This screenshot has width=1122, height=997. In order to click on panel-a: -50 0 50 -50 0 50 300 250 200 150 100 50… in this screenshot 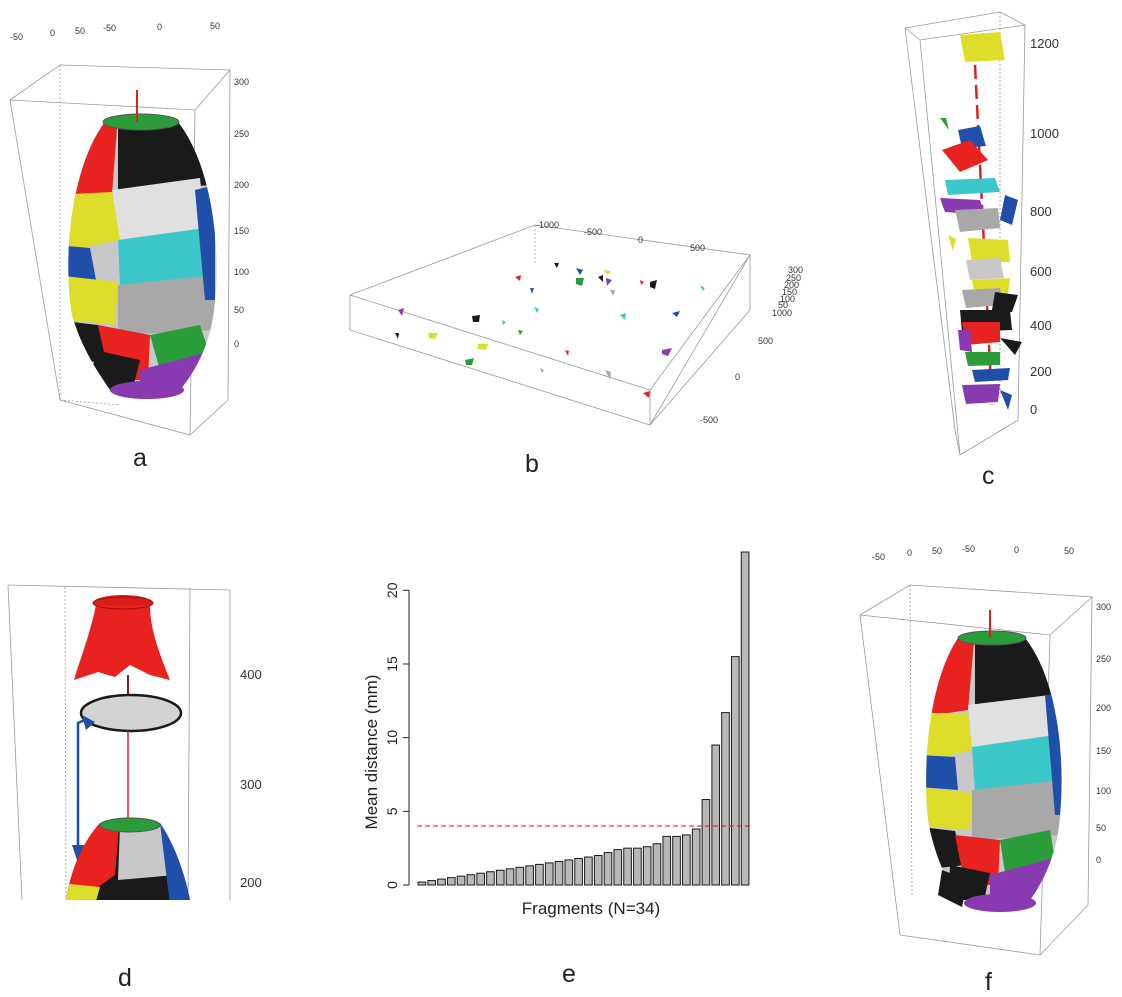, I will do `click(140, 220)`.